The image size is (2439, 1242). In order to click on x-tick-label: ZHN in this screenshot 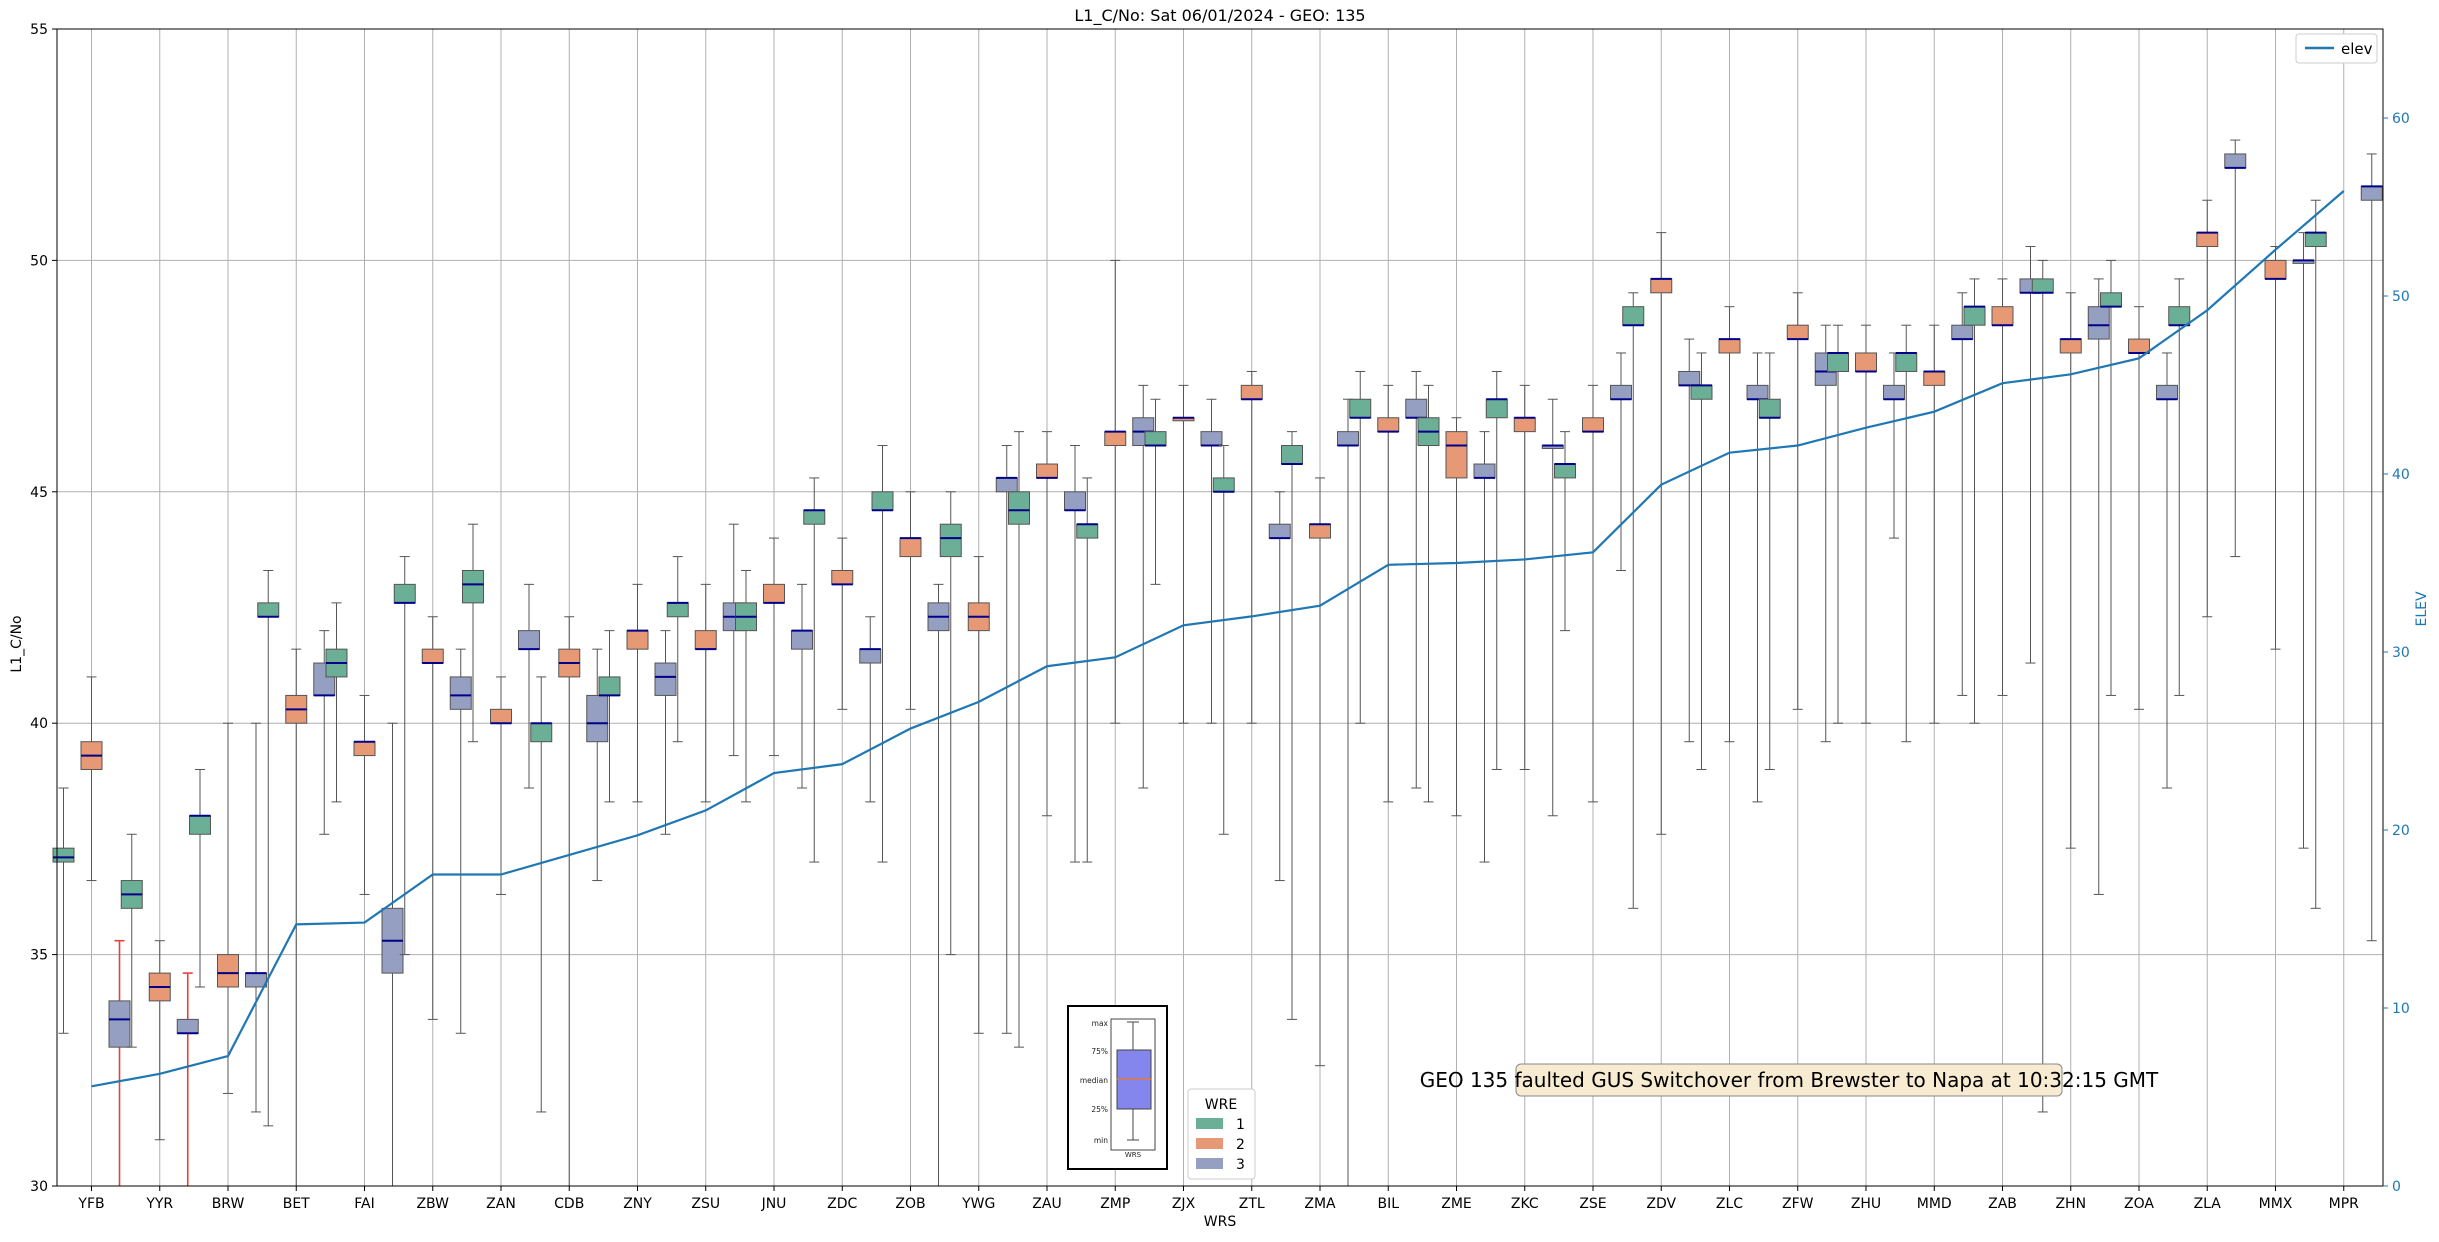, I will do `click(2070, 1204)`.